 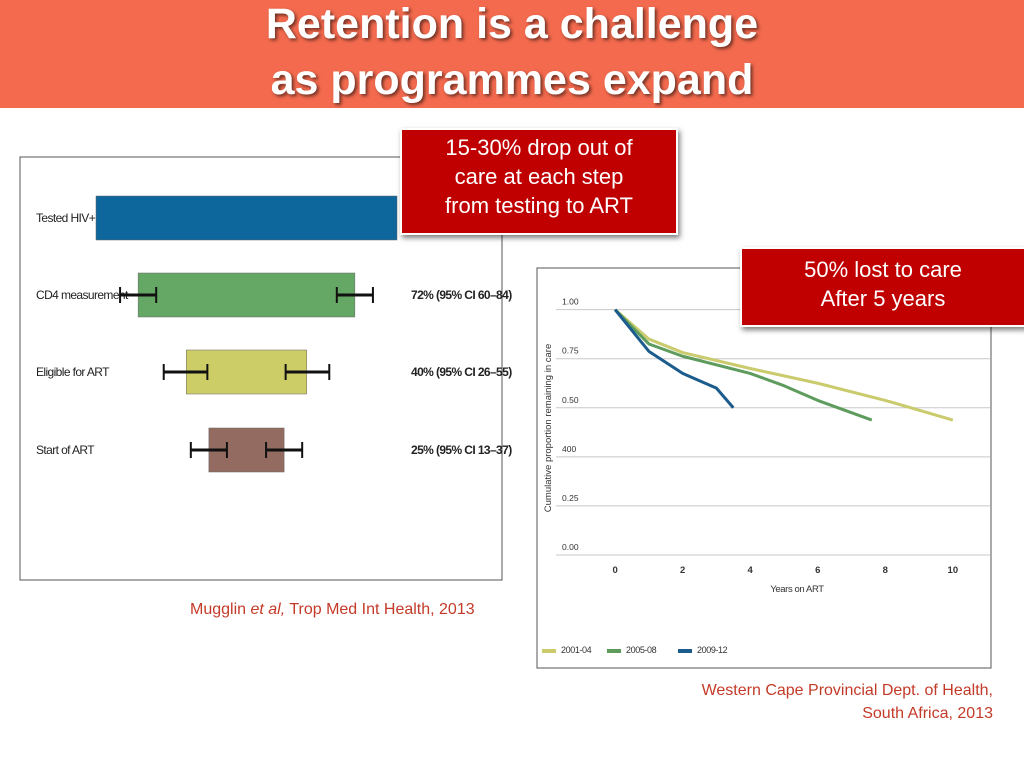 What do you see at coordinates (570, 302) in the screenshot?
I see `y-tick-label: 1.00` at bounding box center [570, 302].